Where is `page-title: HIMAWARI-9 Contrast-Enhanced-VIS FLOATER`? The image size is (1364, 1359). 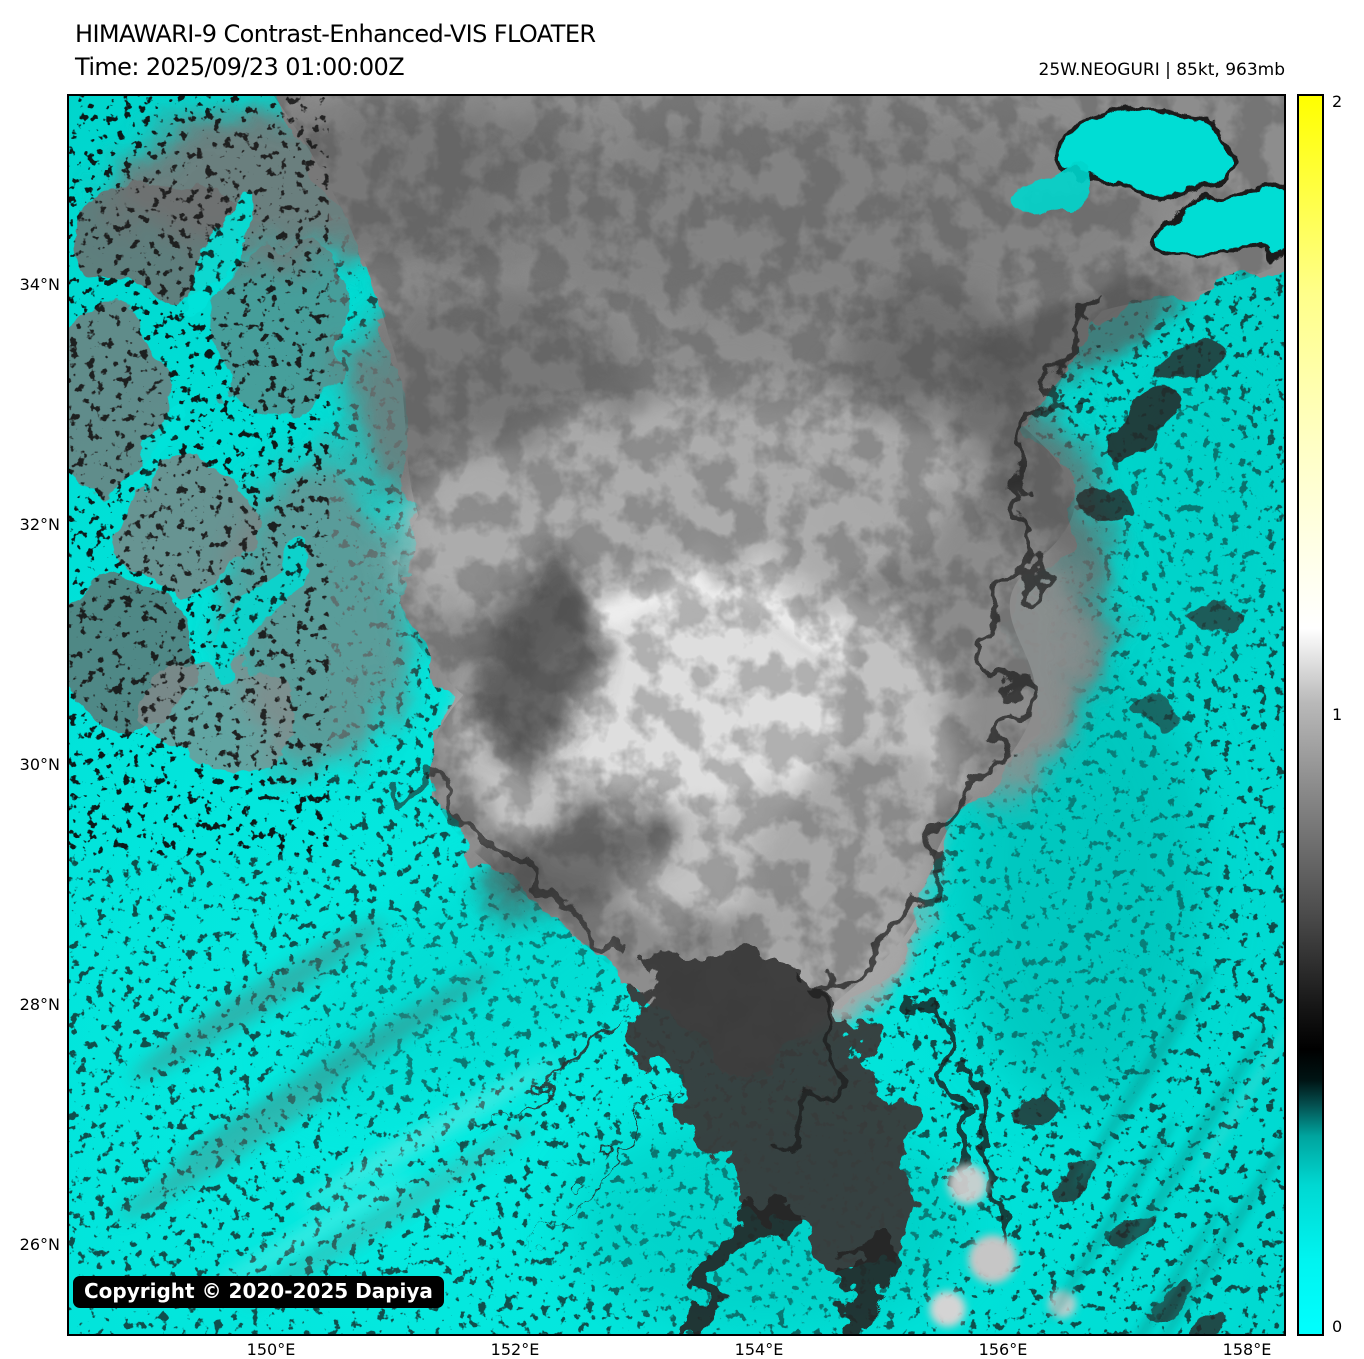 page-title: HIMAWARI-9 Contrast-Enhanced-VIS FLOATER is located at coordinates (335, 34).